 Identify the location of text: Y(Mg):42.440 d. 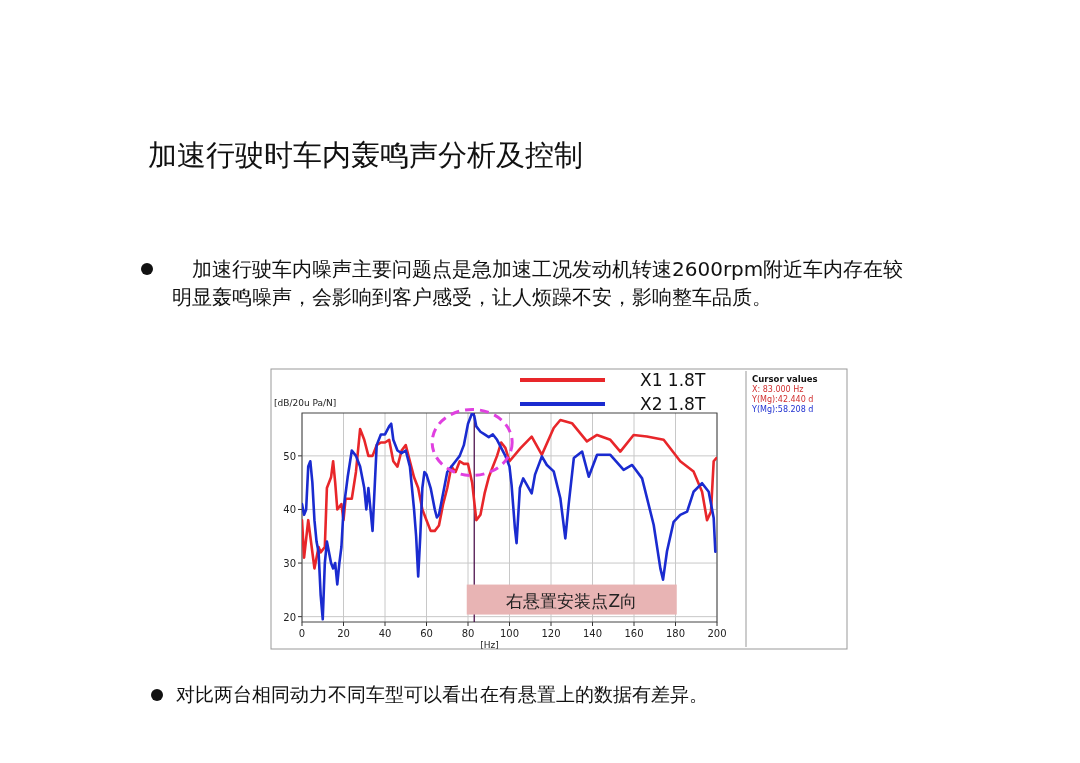
(782, 399).